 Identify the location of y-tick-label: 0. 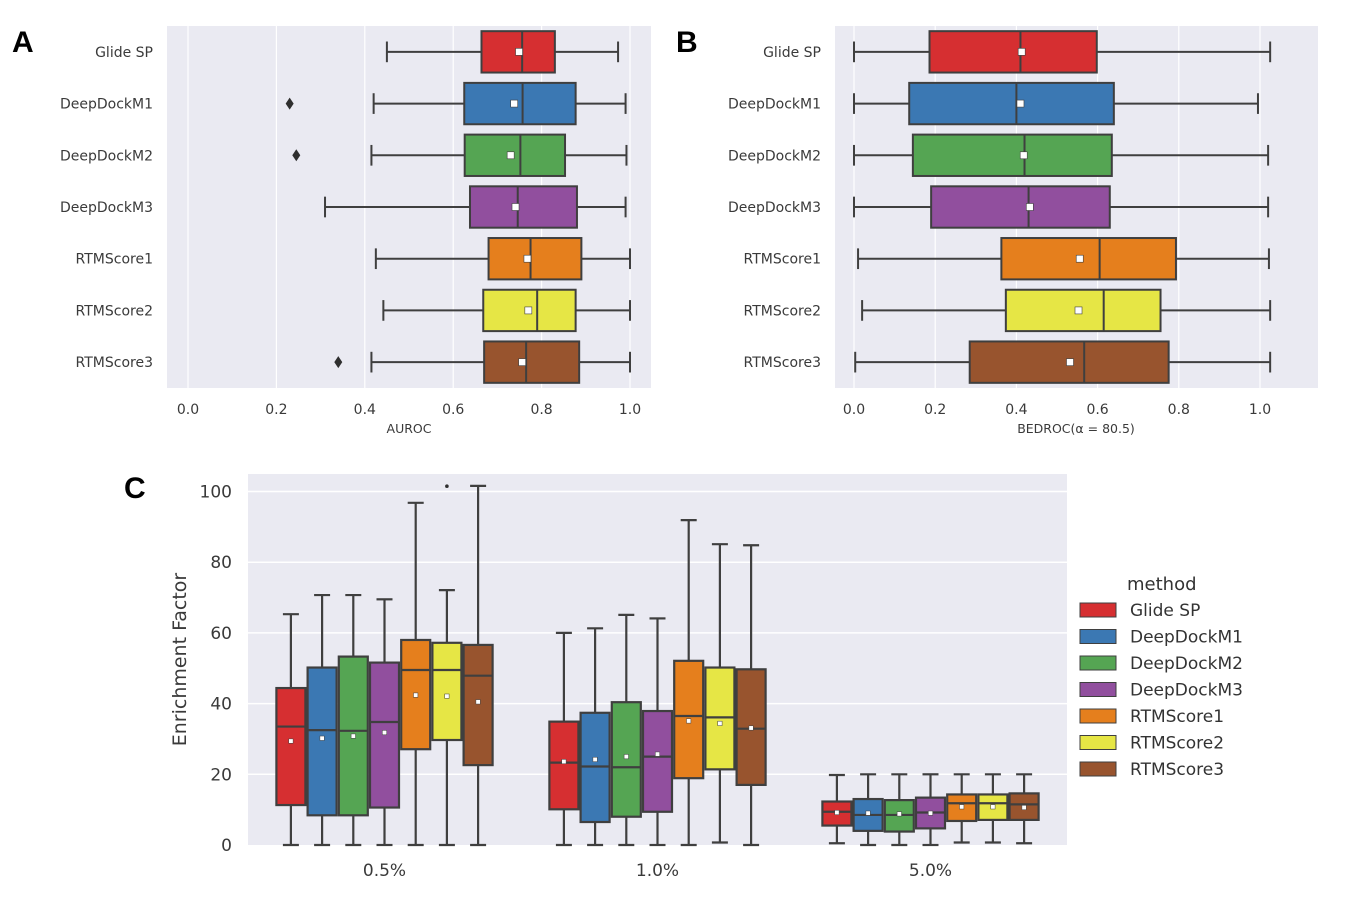
(226, 846).